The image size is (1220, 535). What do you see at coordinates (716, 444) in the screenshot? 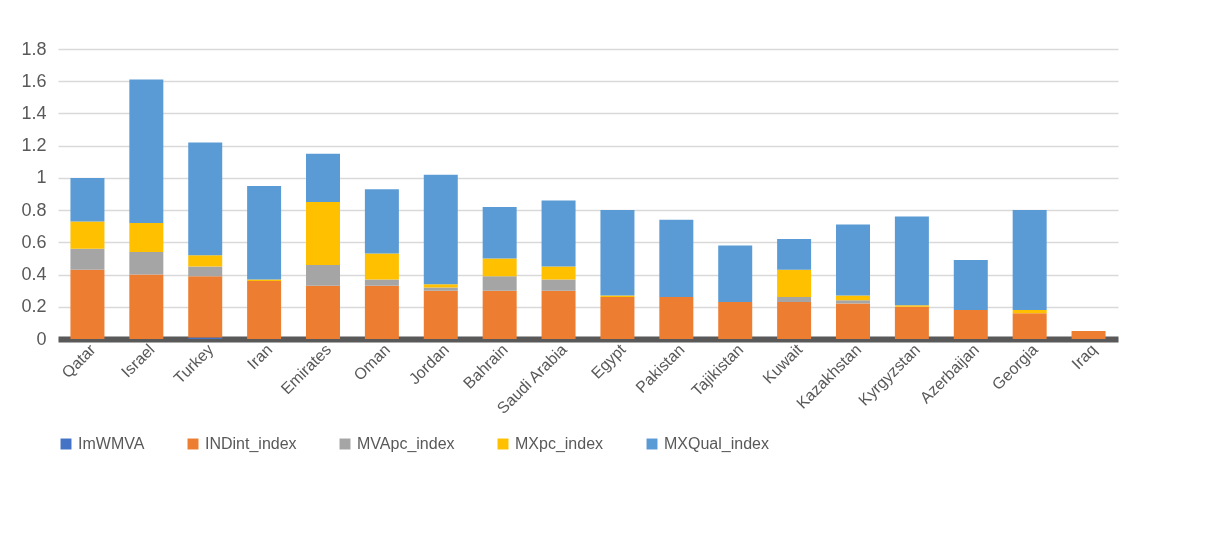
I see `legend-label: MXQual_index` at bounding box center [716, 444].